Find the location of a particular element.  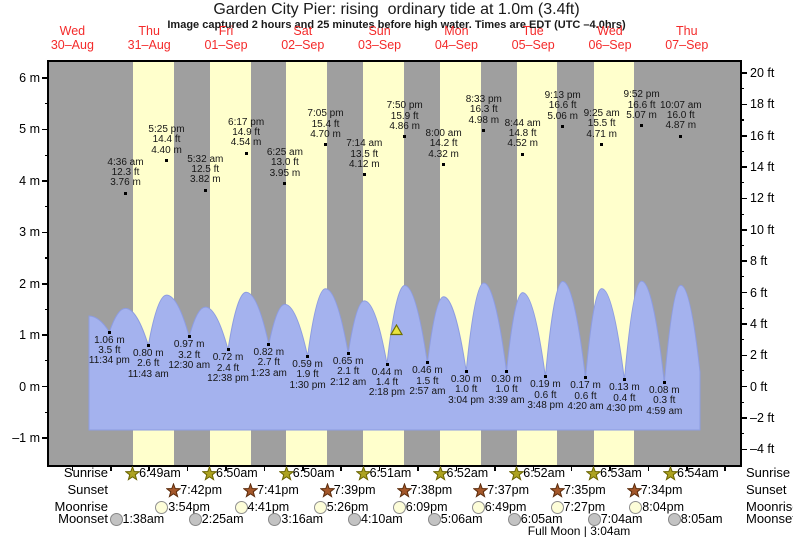

tide-label-line: 0.30 m is located at coordinates (466, 379).